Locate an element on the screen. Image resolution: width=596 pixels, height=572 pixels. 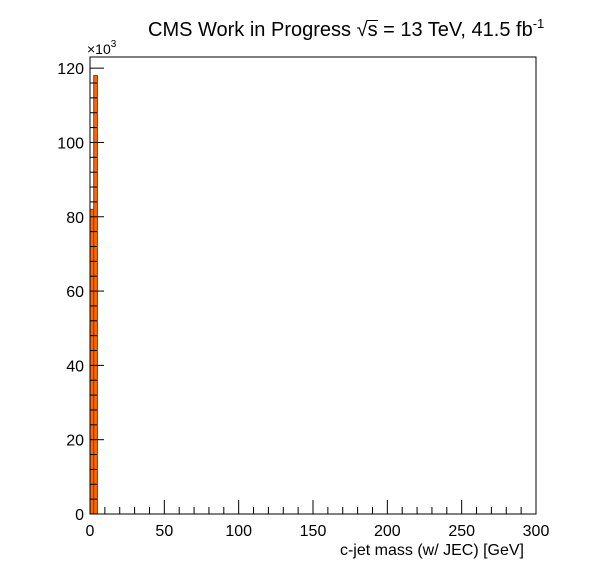
y-multiplier-label: ×10³ is located at coordinates (102, 48).